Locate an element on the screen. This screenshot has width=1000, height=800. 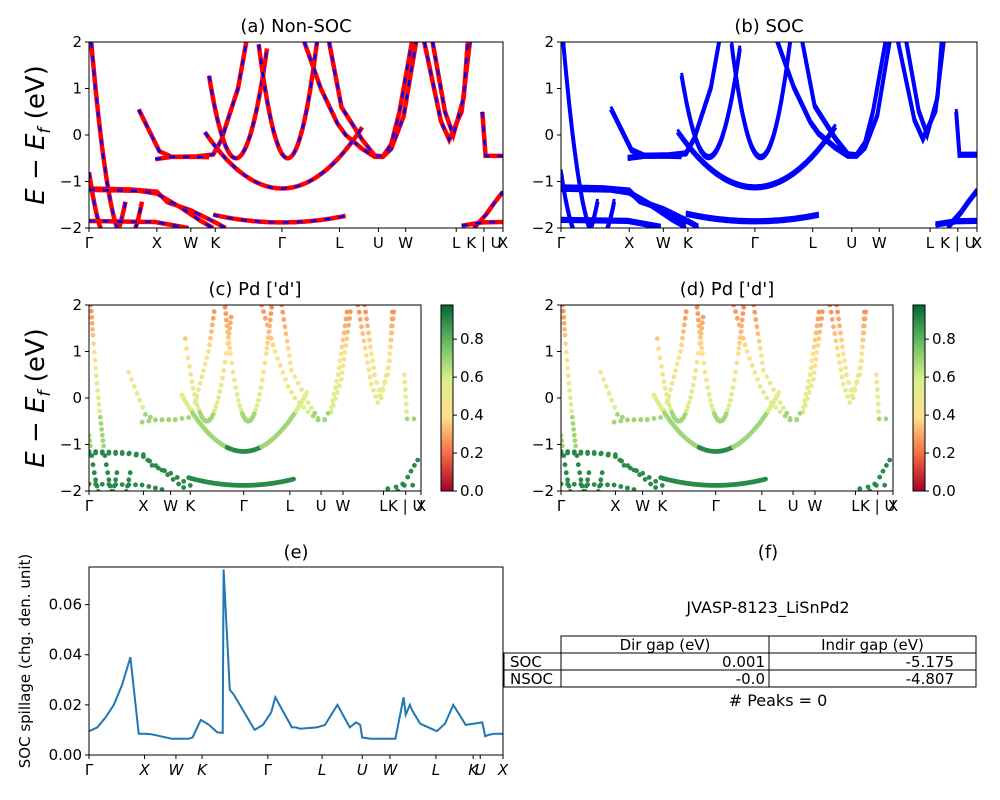
table-value: -5.175 is located at coordinates (930, 662).